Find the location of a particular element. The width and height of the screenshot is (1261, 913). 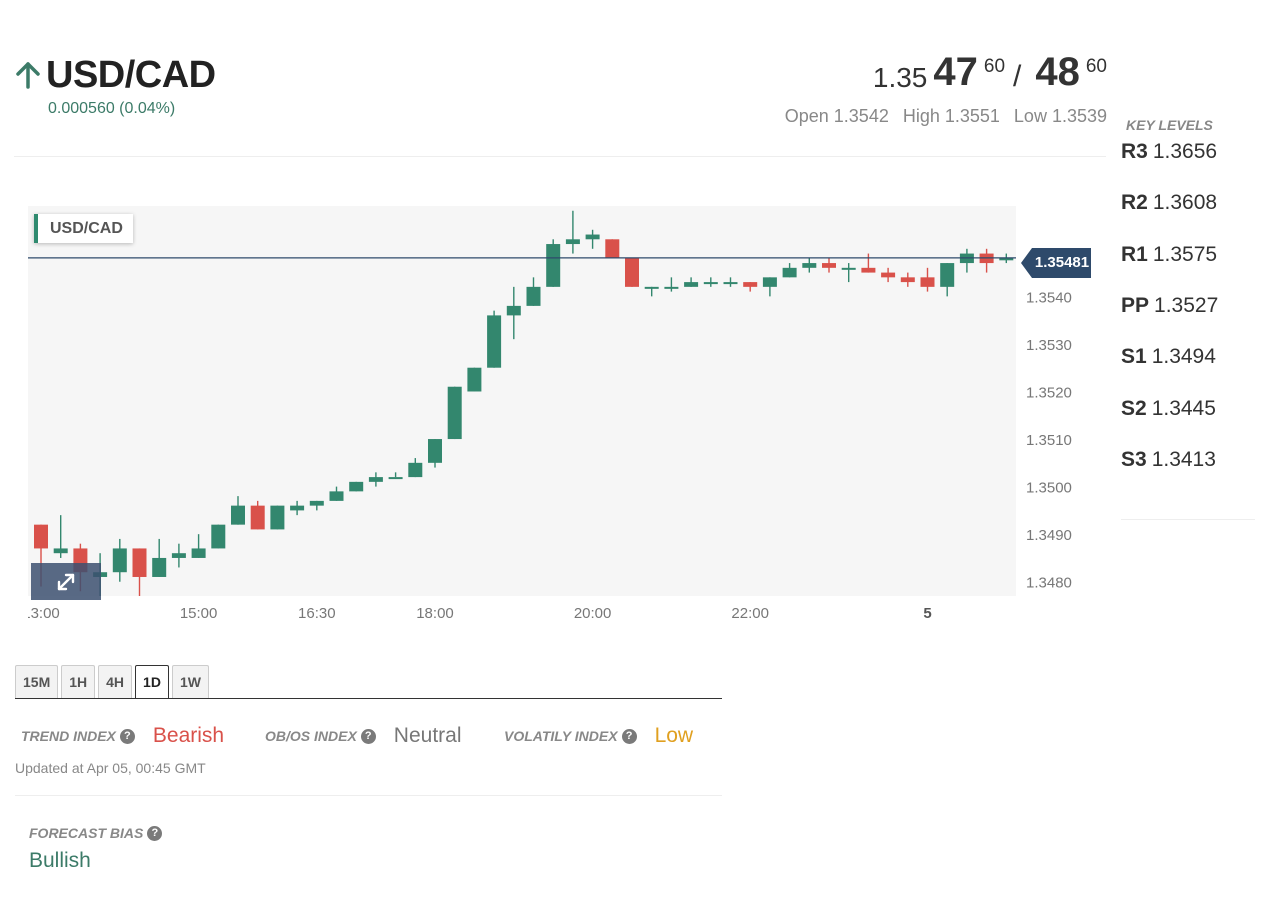

current-price-tag: 1.35481 is located at coordinates (1056, 263).